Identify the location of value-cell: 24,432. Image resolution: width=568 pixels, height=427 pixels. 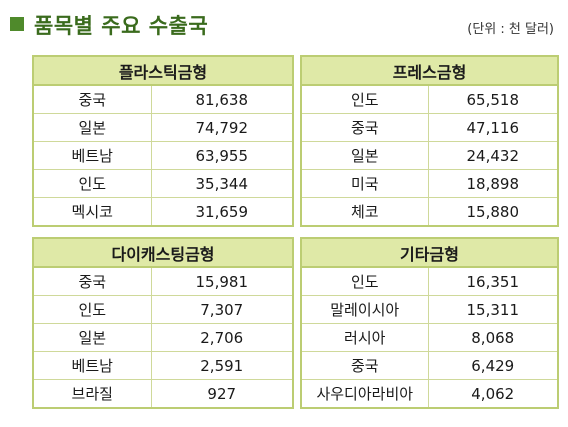
(493, 155).